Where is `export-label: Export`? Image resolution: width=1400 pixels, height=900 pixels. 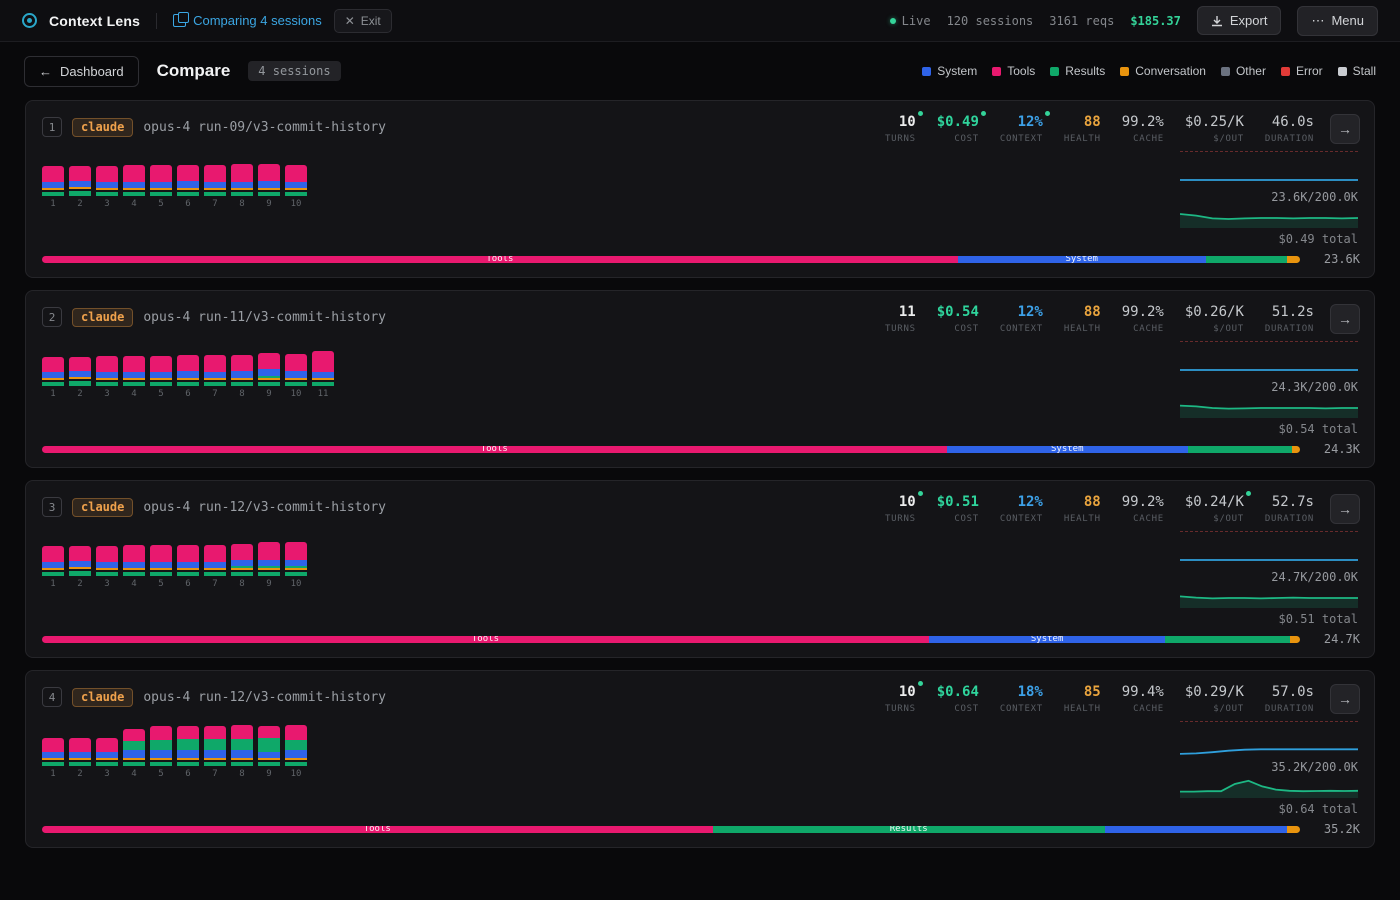
export-label: Export is located at coordinates (1248, 20).